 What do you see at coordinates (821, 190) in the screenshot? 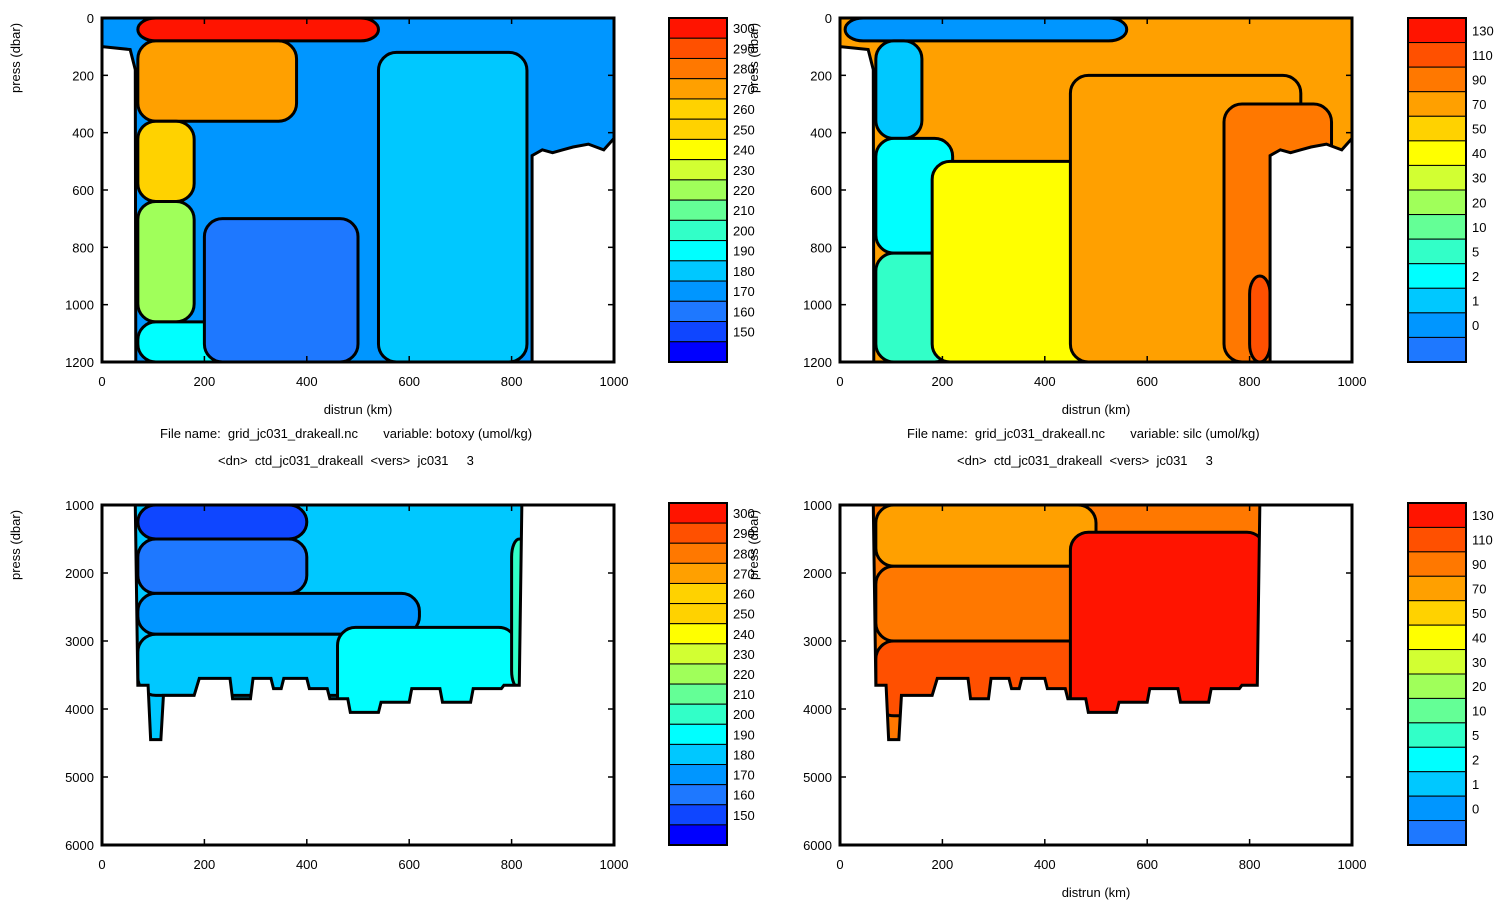
I see `y-tick-label: 600` at bounding box center [821, 190].